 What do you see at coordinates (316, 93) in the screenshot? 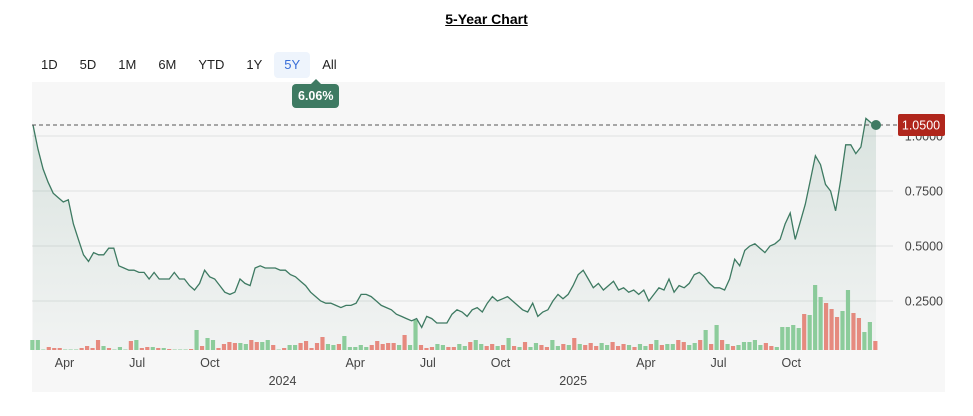
I see `change-badge: 6.06%` at bounding box center [316, 93].